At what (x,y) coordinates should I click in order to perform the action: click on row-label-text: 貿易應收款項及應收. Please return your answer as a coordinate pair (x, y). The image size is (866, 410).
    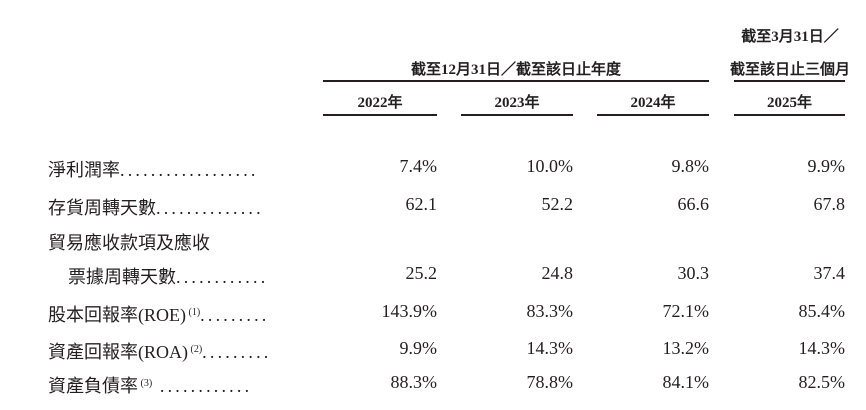
    Looking at the image, I should click on (129, 243).